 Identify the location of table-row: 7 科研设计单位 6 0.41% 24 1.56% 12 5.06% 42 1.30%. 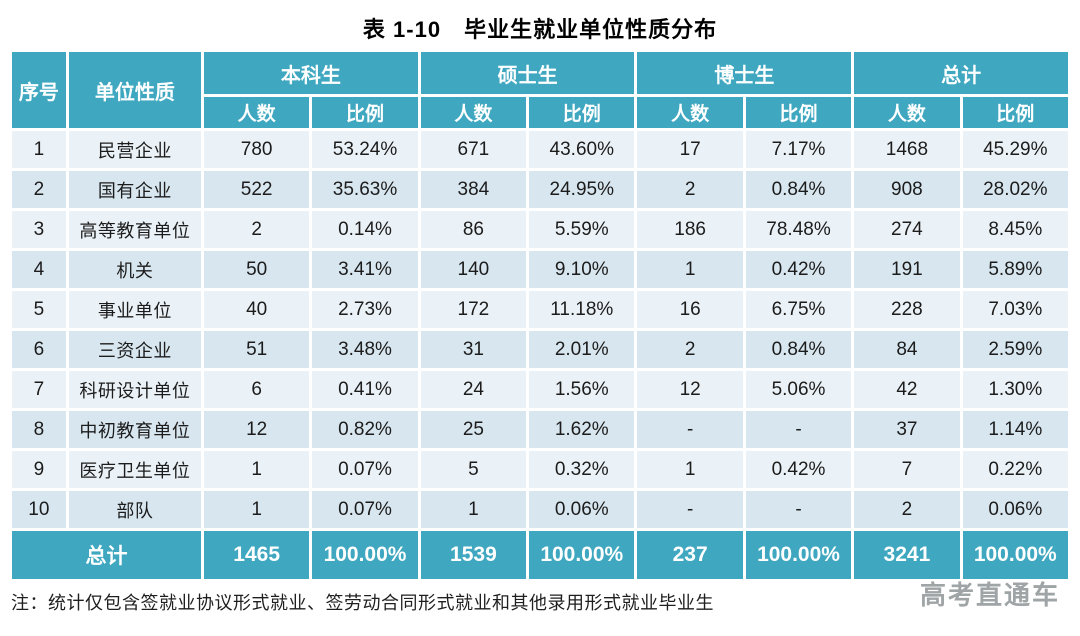
(540, 389).